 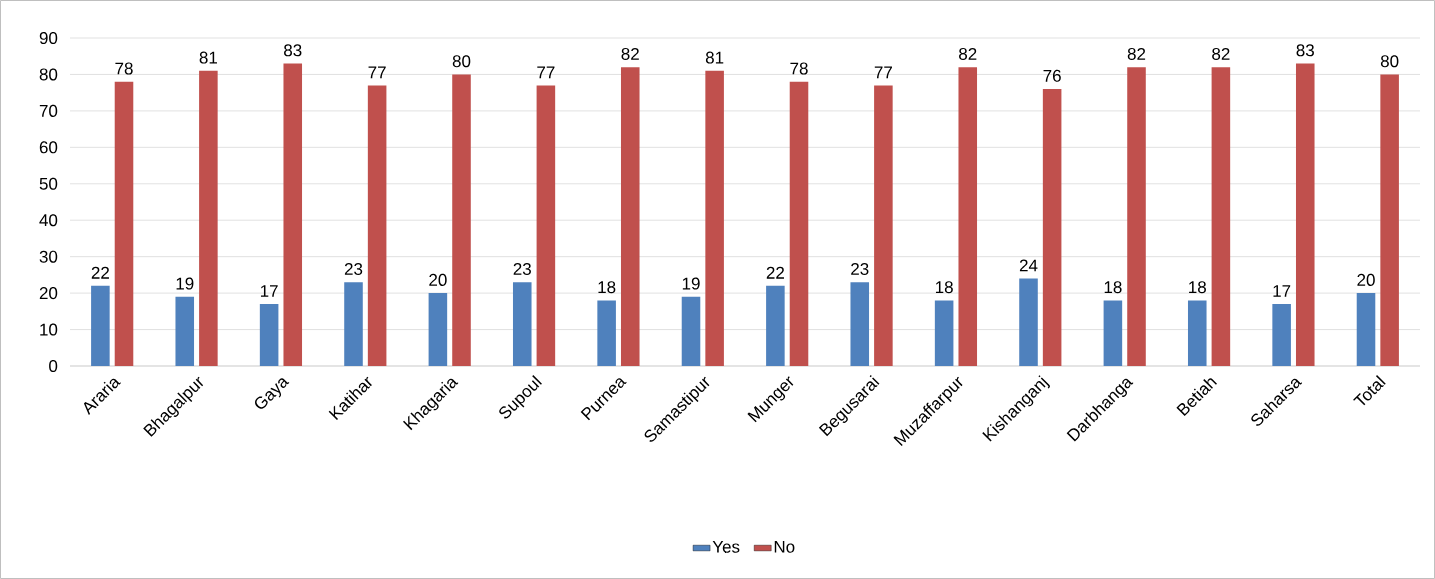 What do you see at coordinates (1052, 75) in the screenshot?
I see `data-label: 76` at bounding box center [1052, 75].